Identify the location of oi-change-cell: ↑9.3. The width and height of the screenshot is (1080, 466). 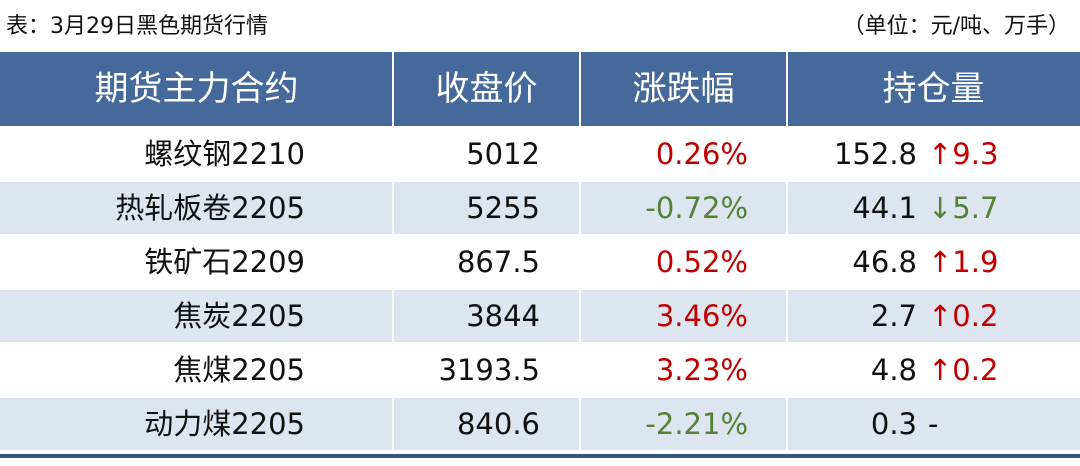
(963, 154).